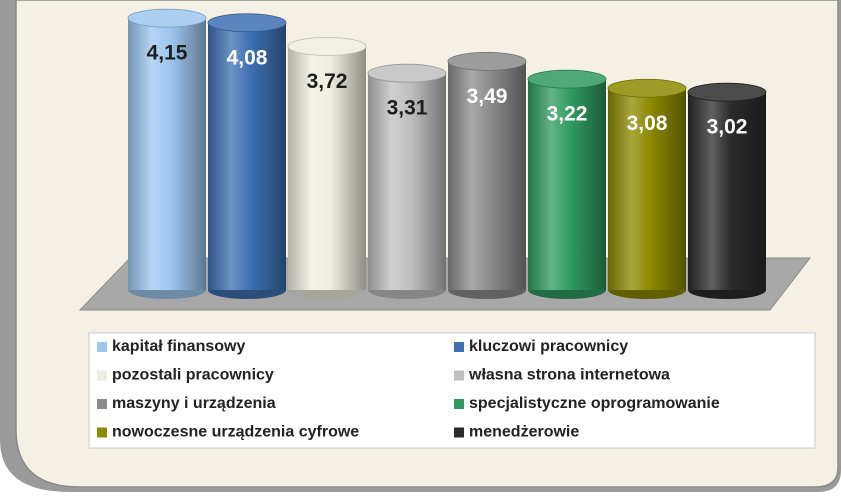 The height and width of the screenshot is (501, 841). Describe the element at coordinates (194, 403) in the screenshot. I see `legend-label: maszyny i urządzenia` at that location.